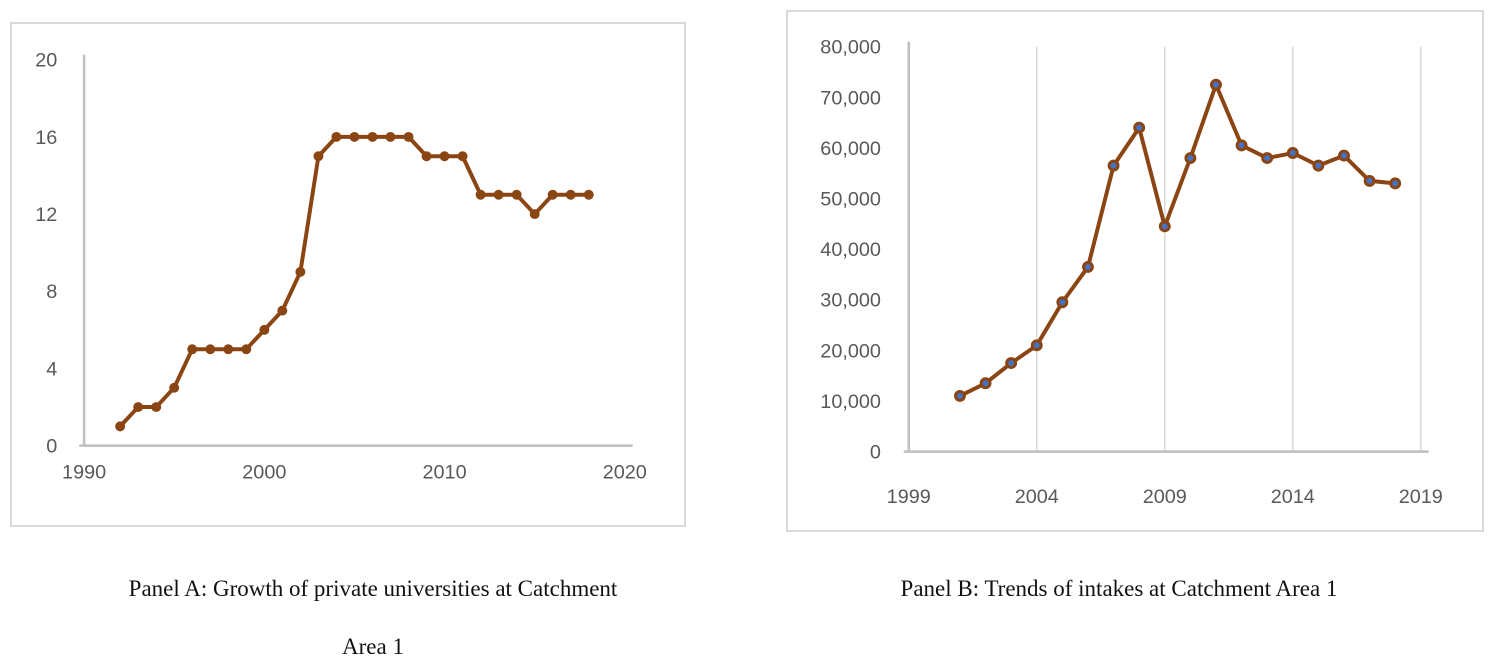  What do you see at coordinates (909, 497) in the screenshot?
I see `svg-text: 1999` at bounding box center [909, 497].